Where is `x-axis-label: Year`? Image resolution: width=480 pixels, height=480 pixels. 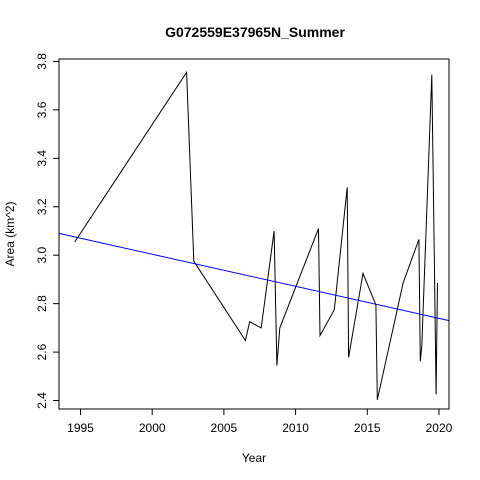
x-axis-label: Year is located at coordinates (254, 458).